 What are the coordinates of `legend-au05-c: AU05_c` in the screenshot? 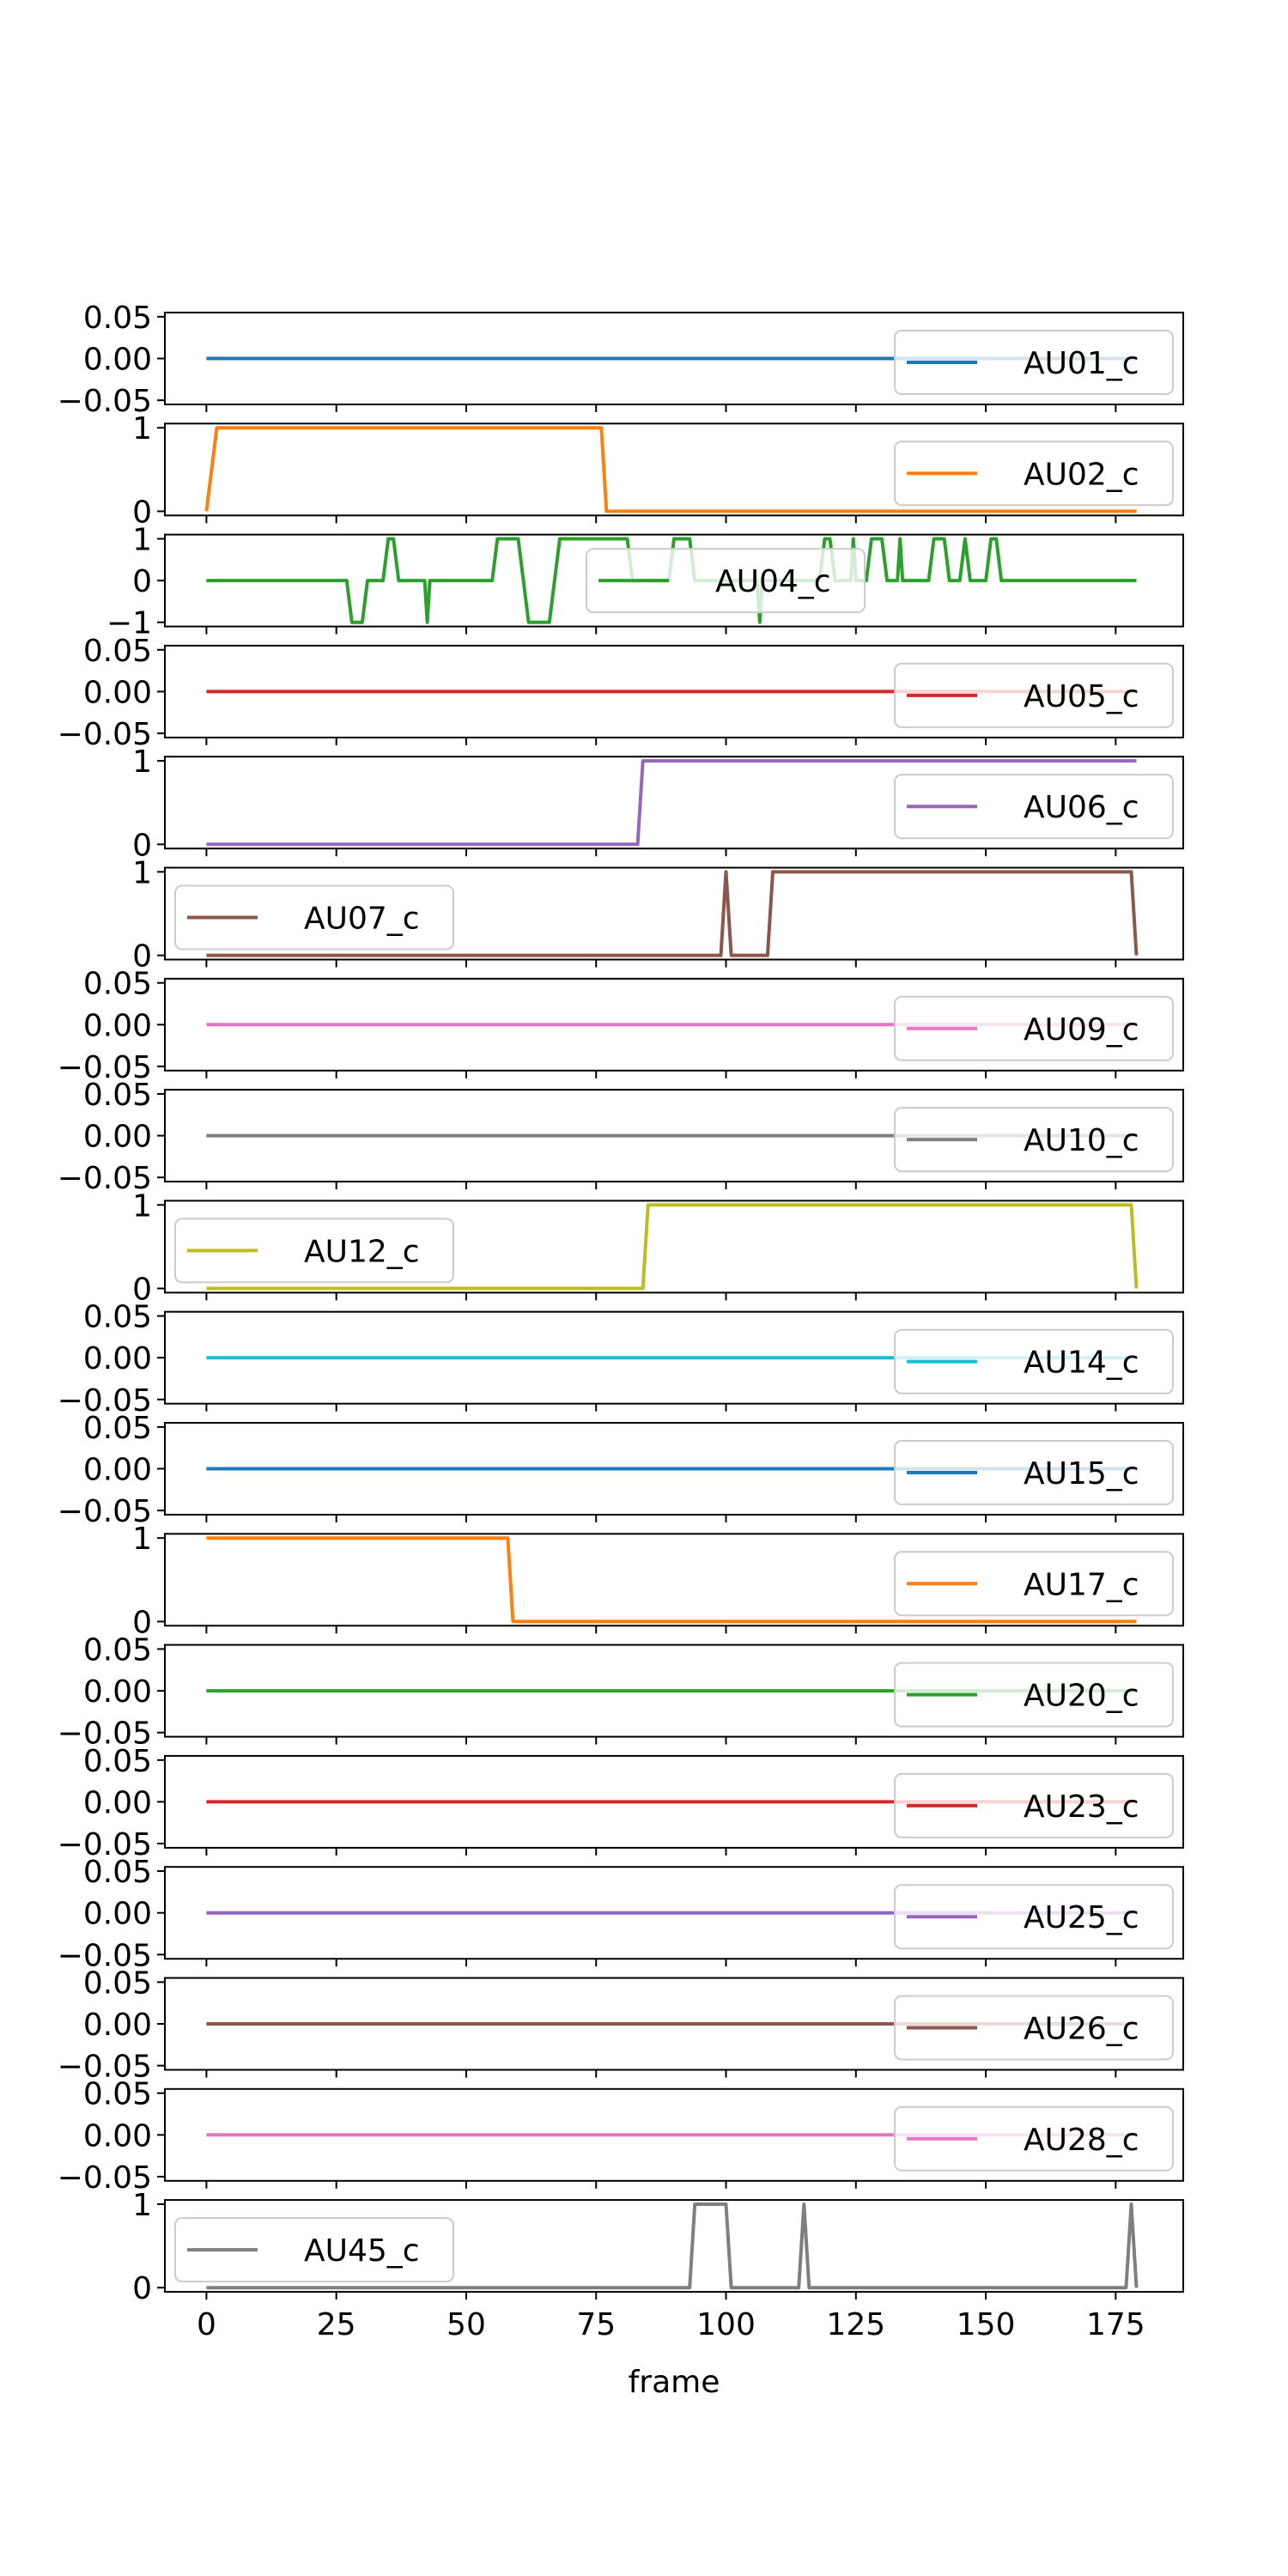 It's located at (1034, 695).